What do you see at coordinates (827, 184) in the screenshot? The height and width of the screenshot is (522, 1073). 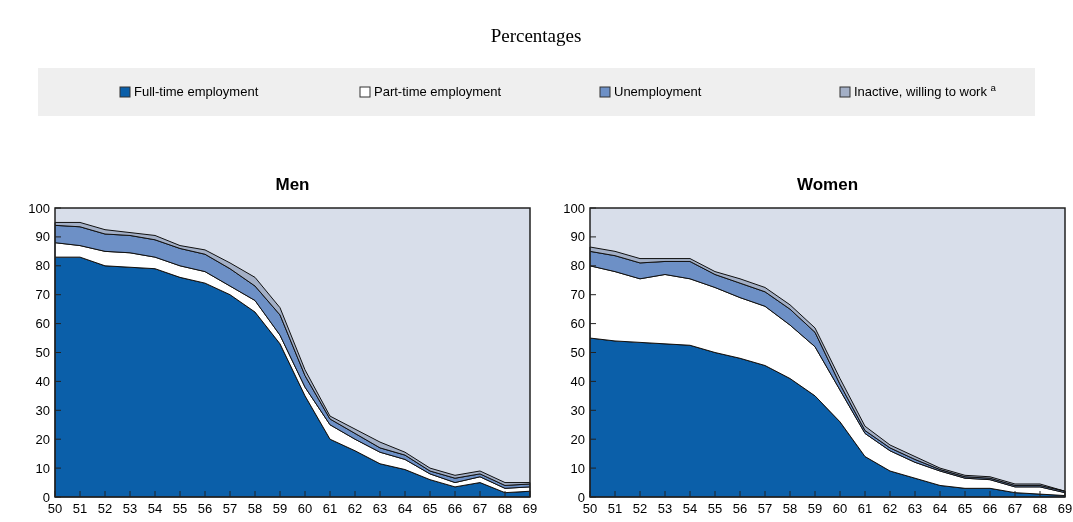 I see `chart-title: Women` at bounding box center [827, 184].